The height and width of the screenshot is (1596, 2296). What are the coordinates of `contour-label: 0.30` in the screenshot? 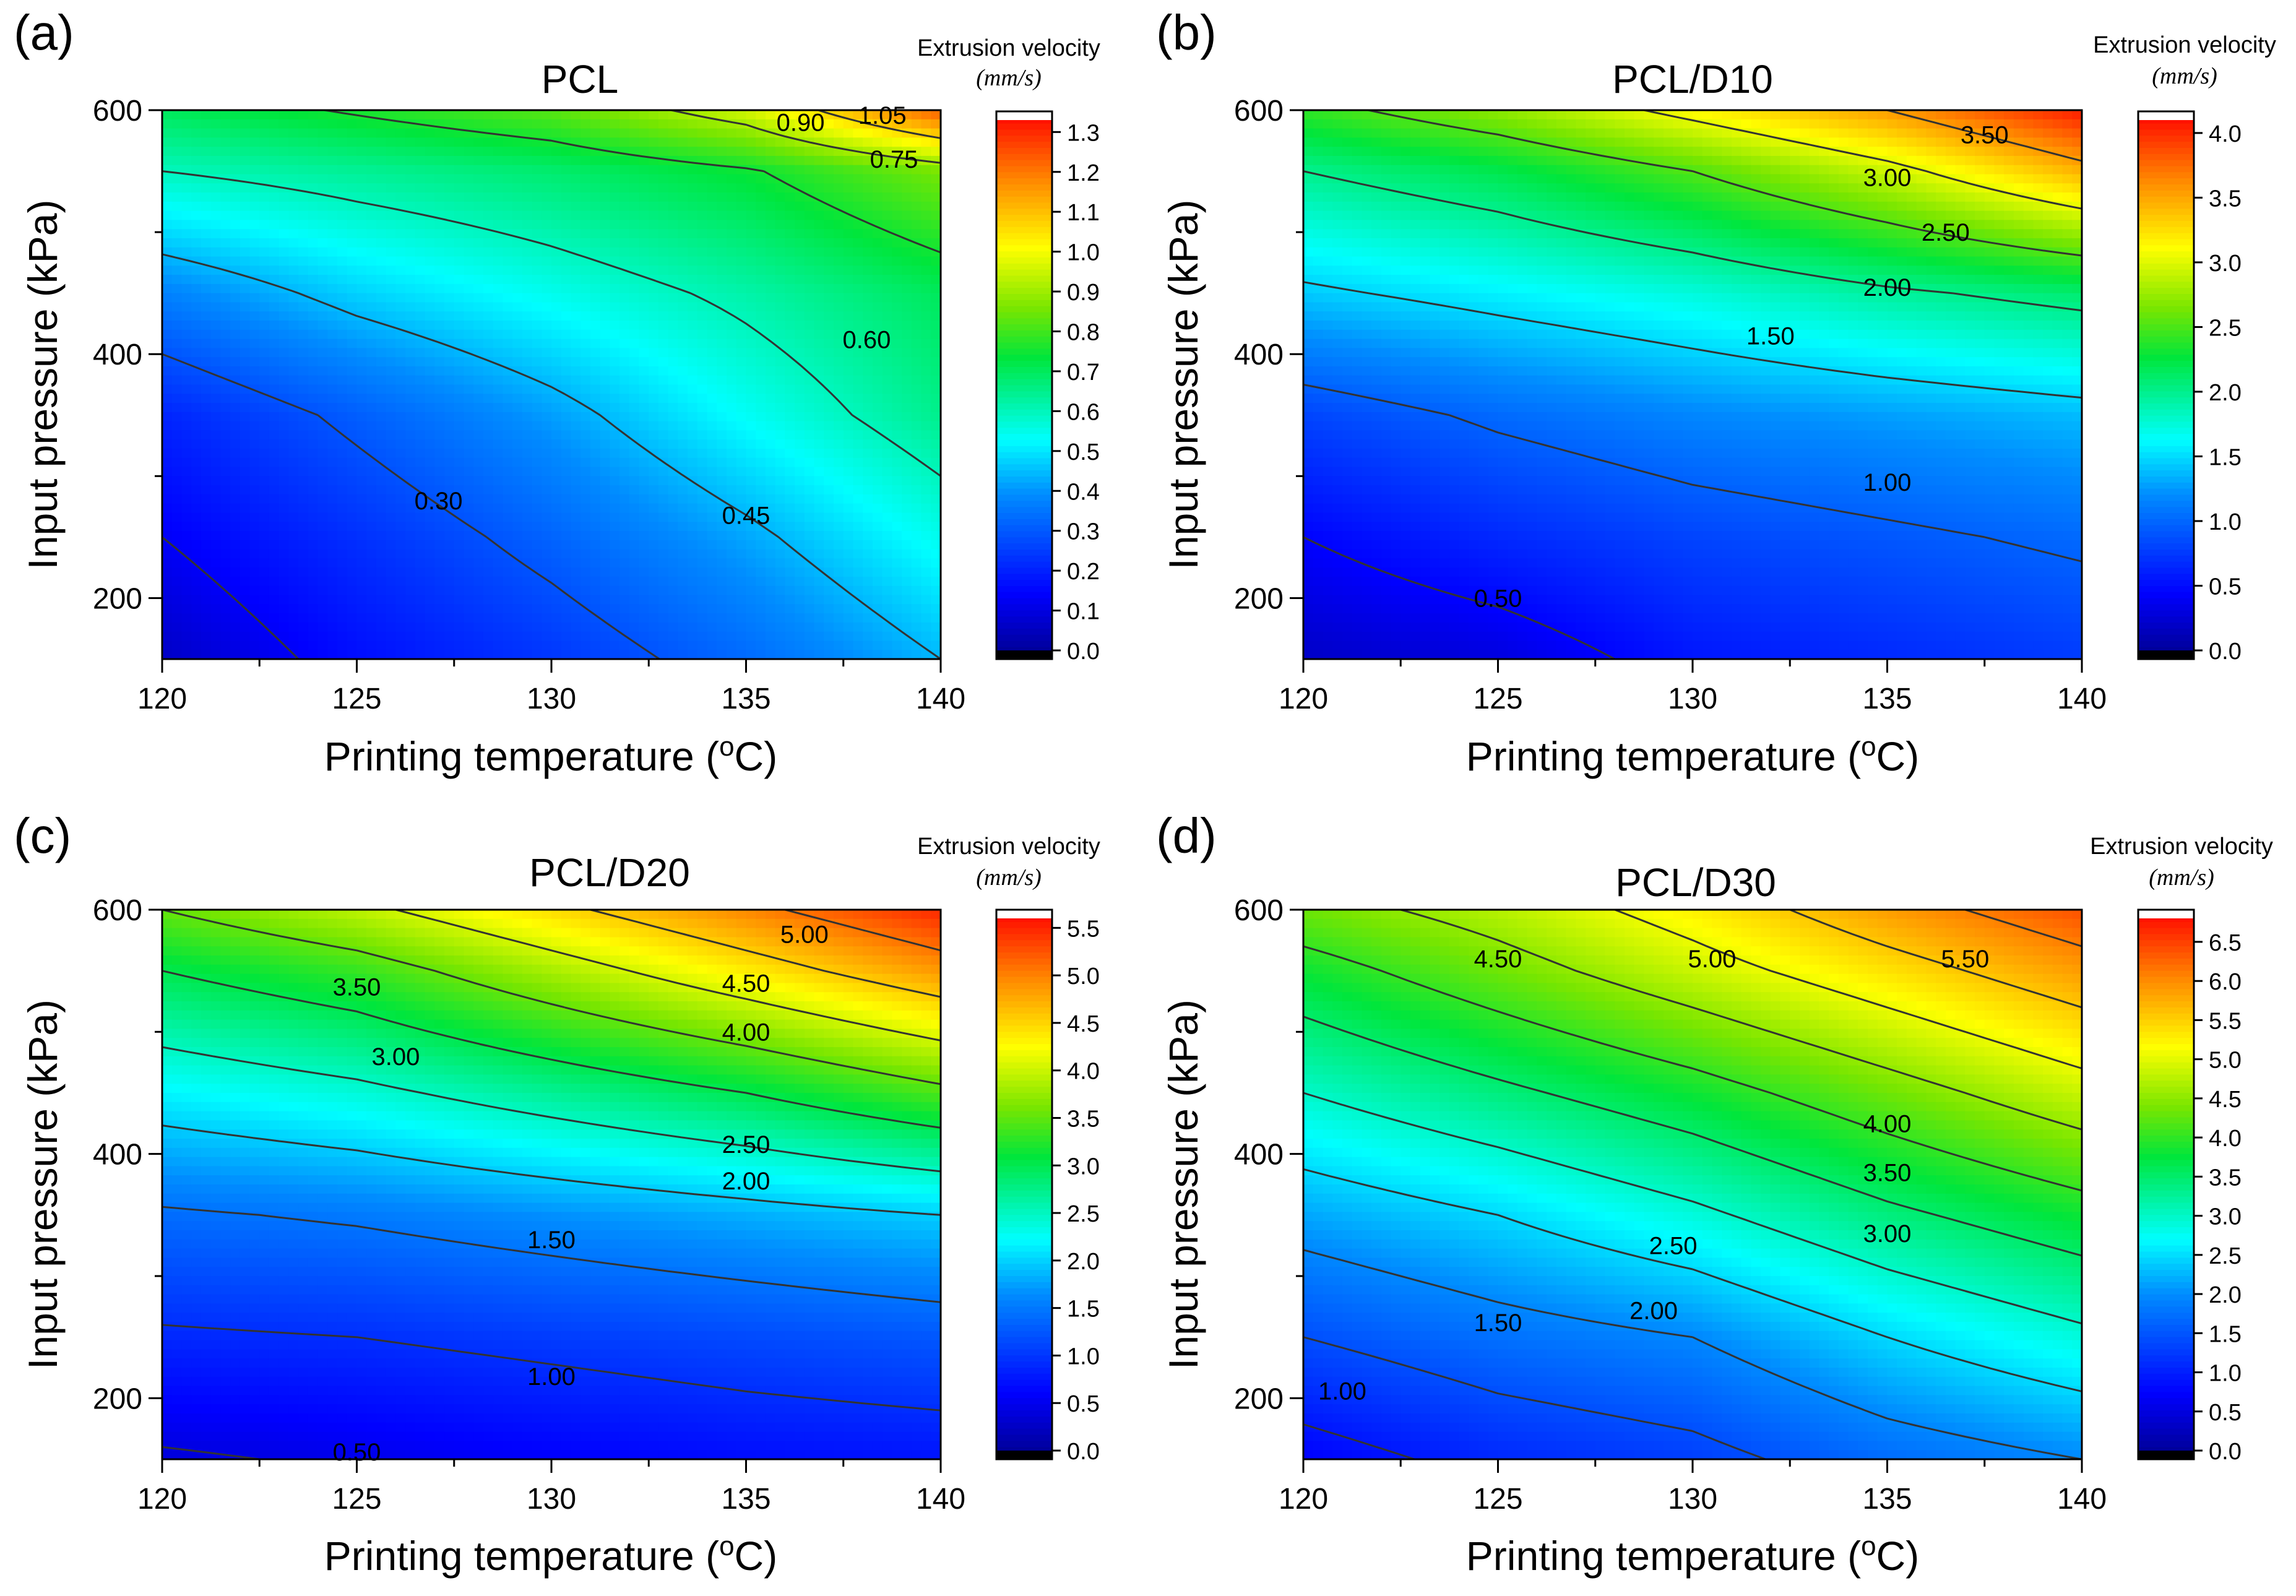 It's located at (439, 501).